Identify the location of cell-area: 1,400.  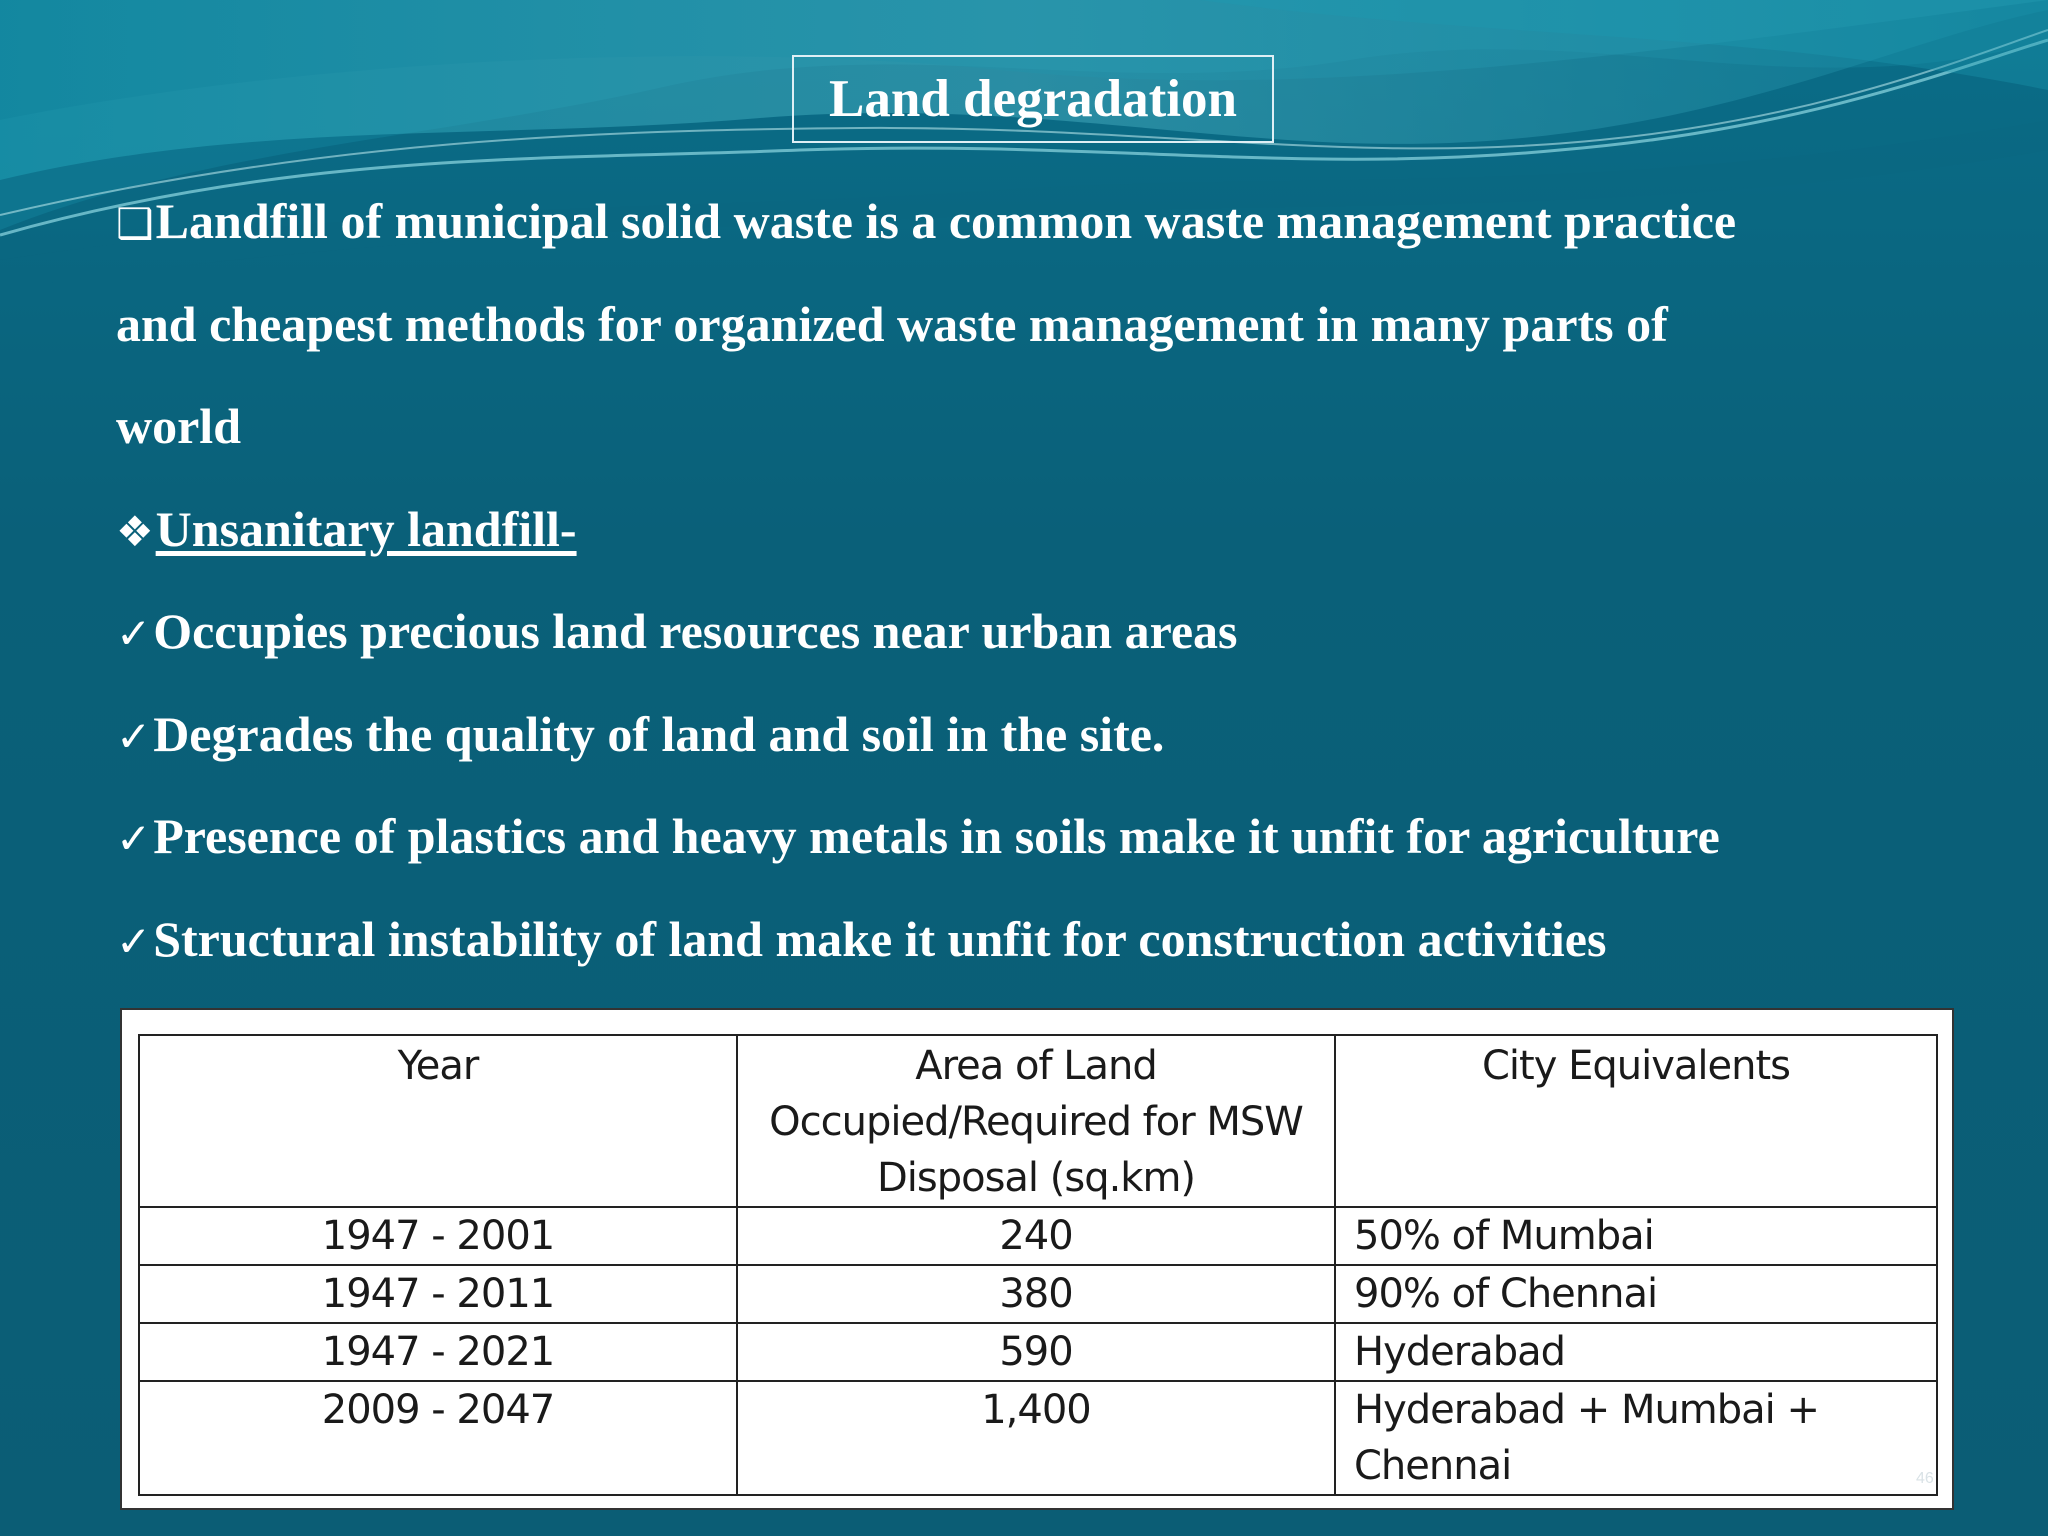
(1036, 1438).